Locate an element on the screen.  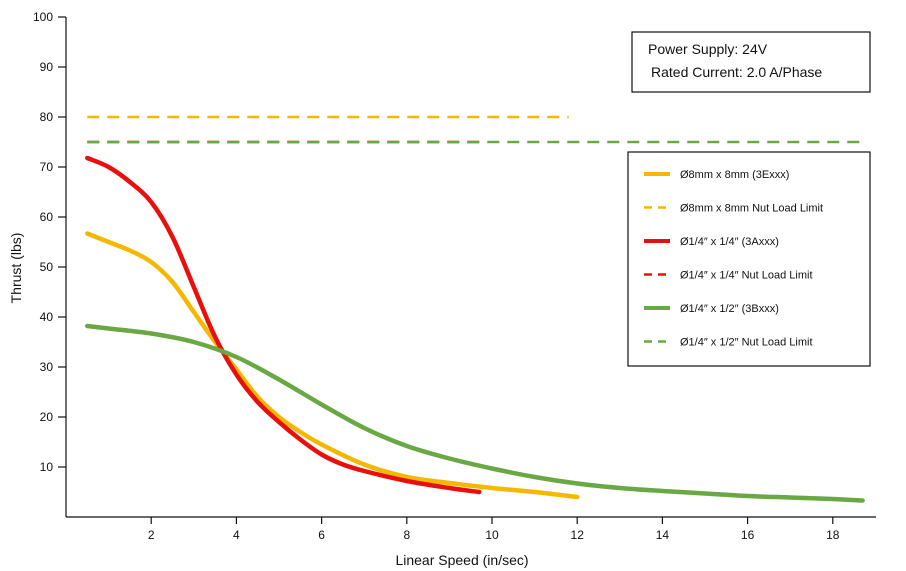
legend-label-5: Ø1/4″ x 1/2″ Nut Load Limit is located at coordinates (746, 343).